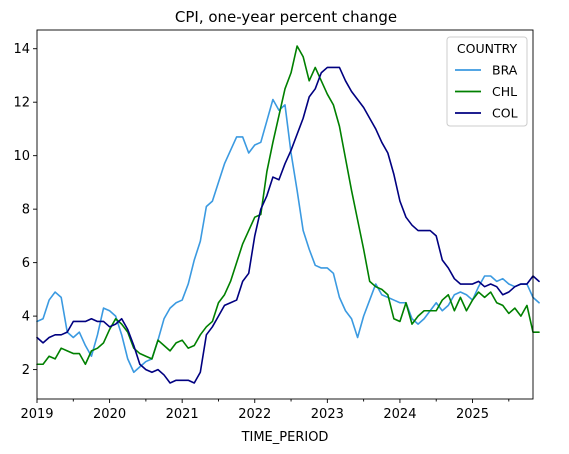  Describe the element at coordinates (21, 49) in the screenshot. I see `y-tick-label-14: 14` at that location.